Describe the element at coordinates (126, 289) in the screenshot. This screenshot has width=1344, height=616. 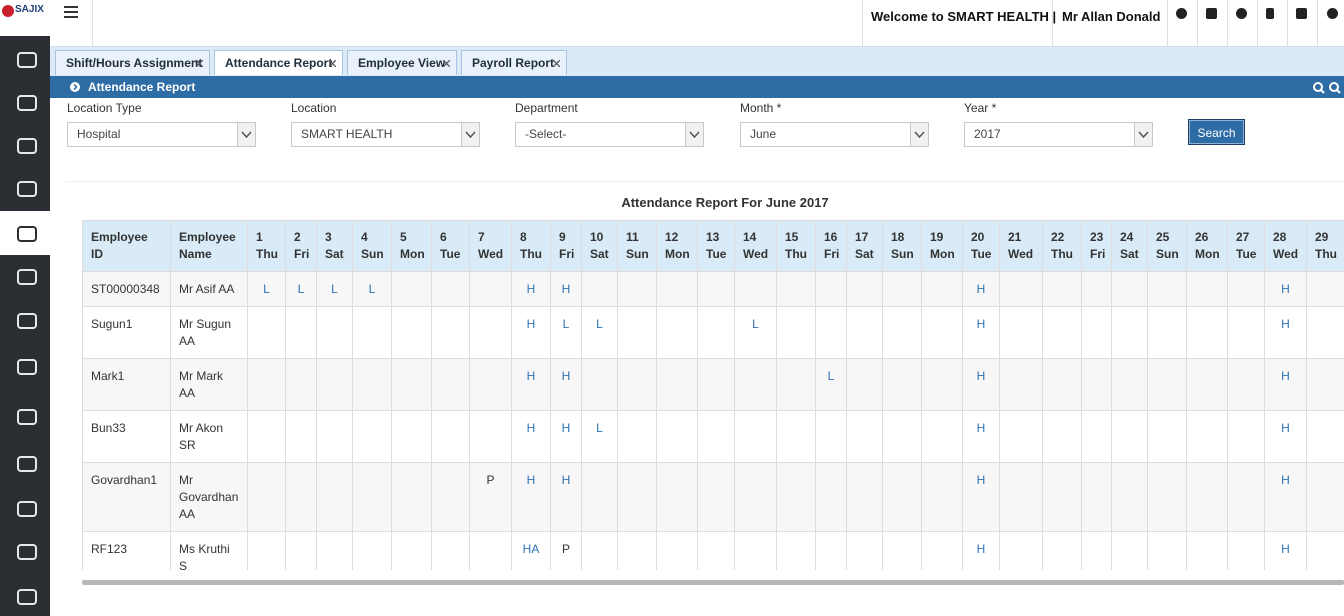
I see `employee-id: ST00000348` at that location.